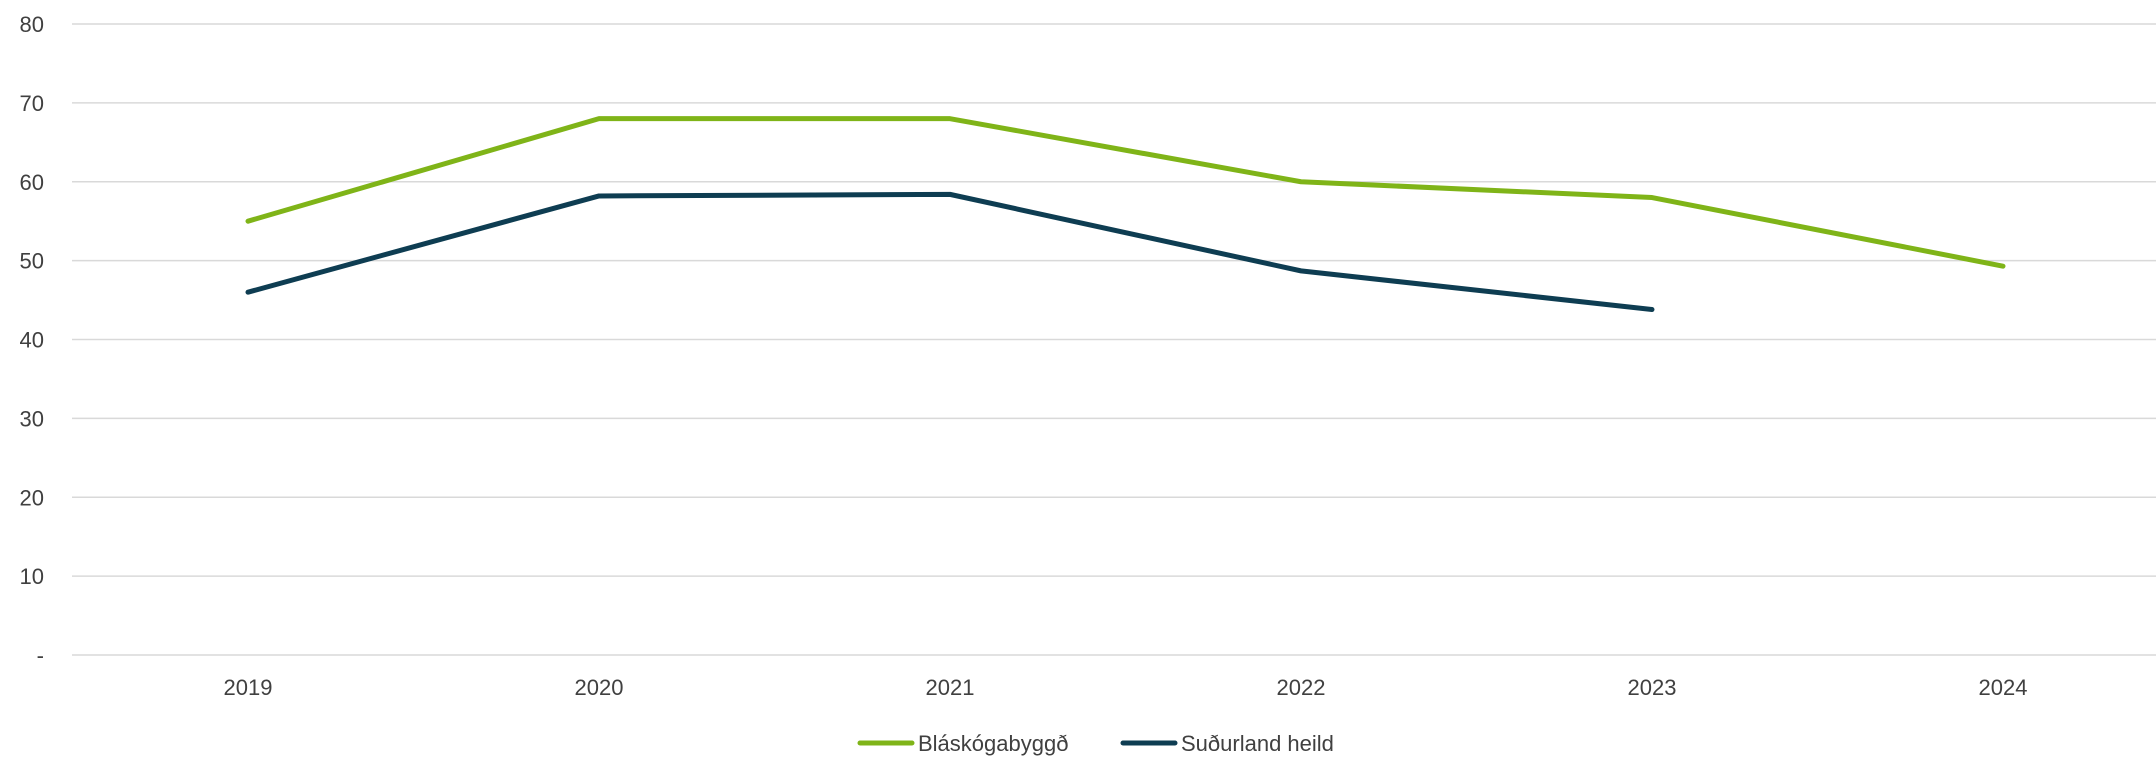 The width and height of the screenshot is (2156, 757). I want to click on x-tick-label: 2021, so click(950, 687).